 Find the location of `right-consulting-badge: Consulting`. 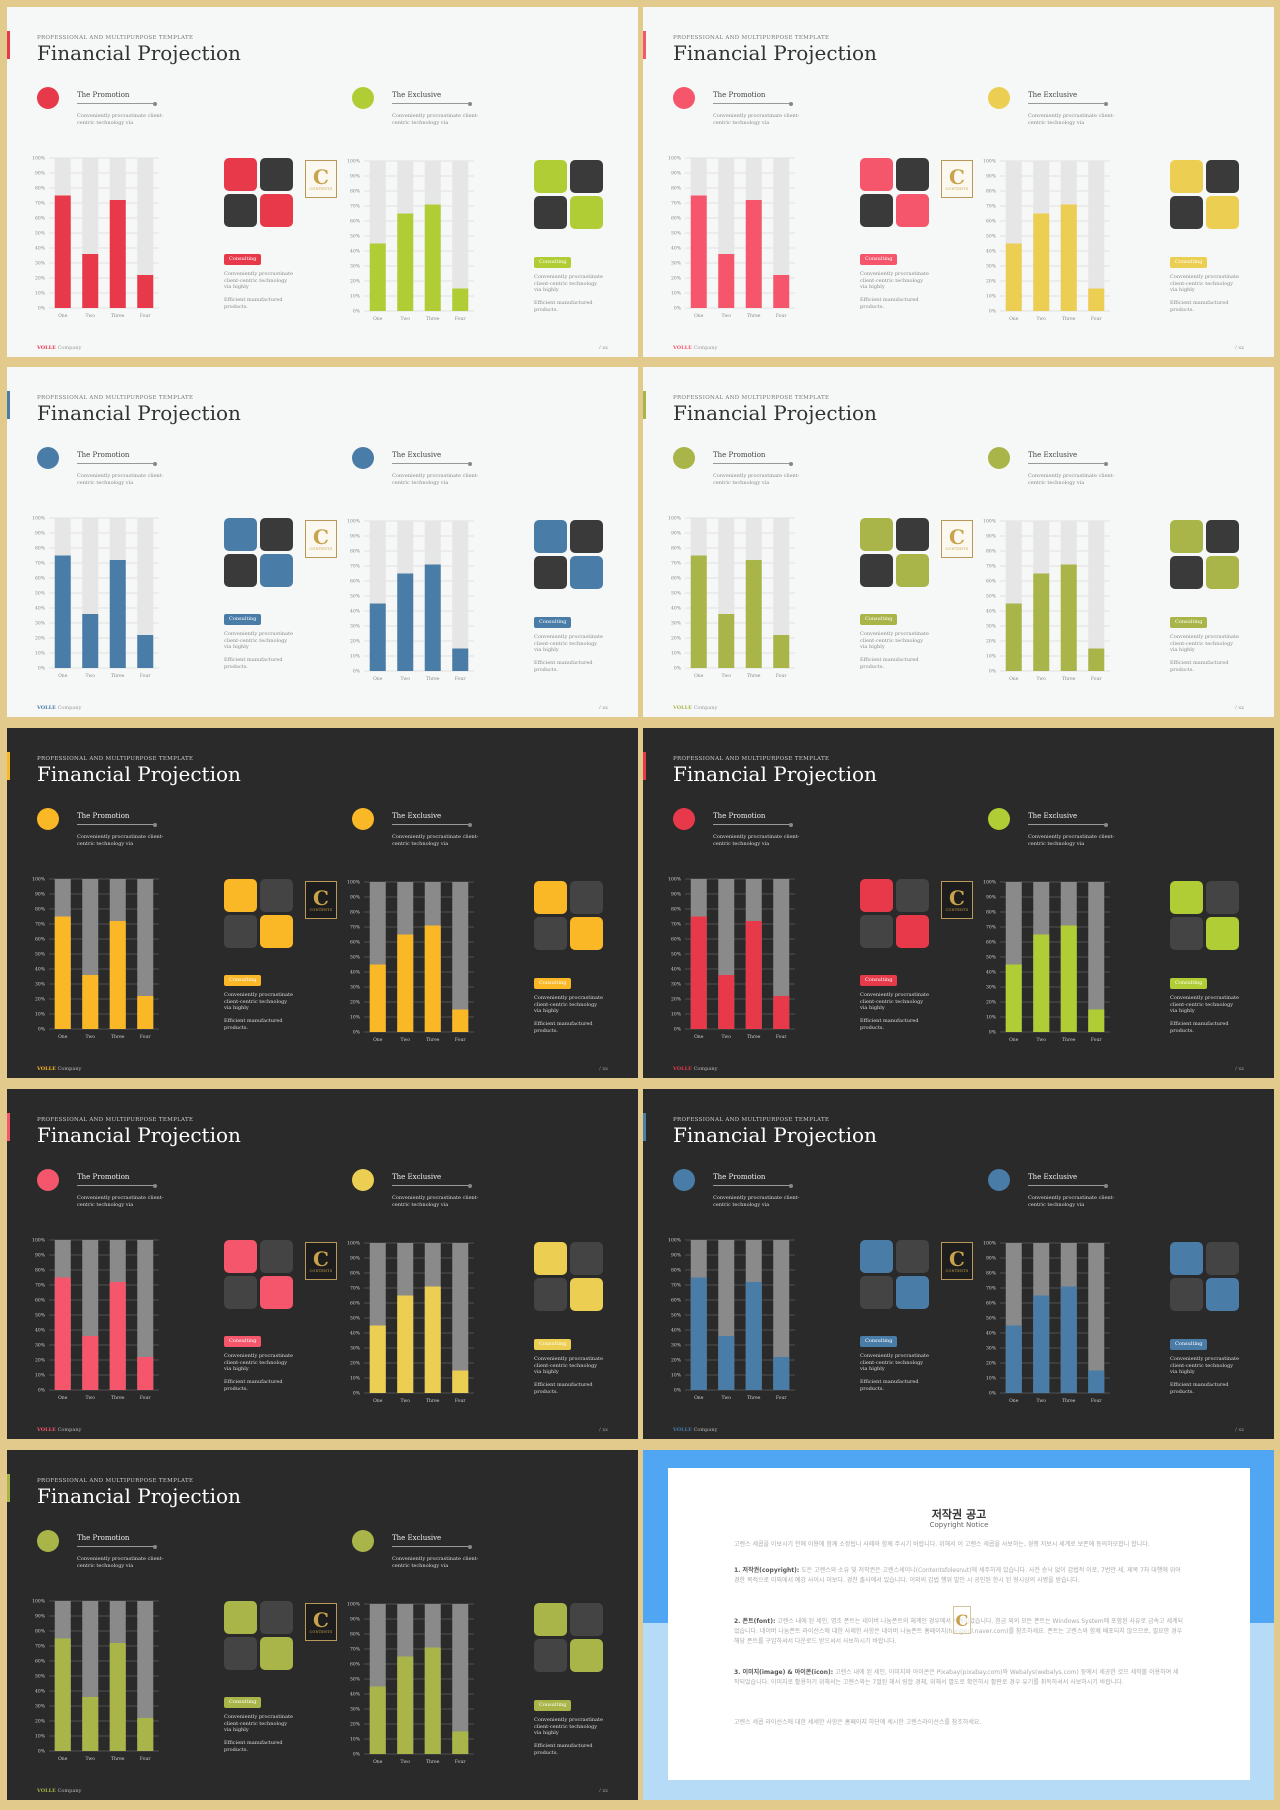

right-consulting-badge: Consulting is located at coordinates (1189, 983).